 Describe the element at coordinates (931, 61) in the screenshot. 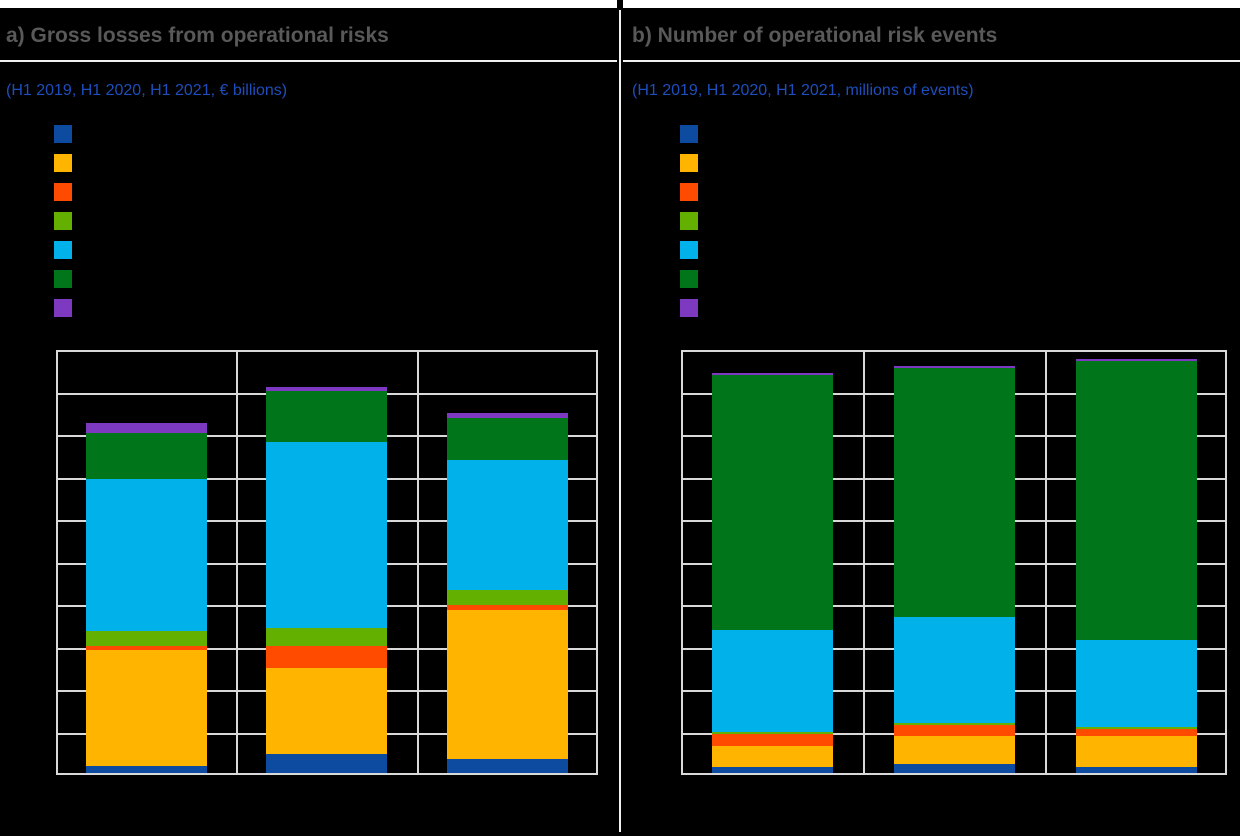

I see `panel-b-title-rule` at that location.